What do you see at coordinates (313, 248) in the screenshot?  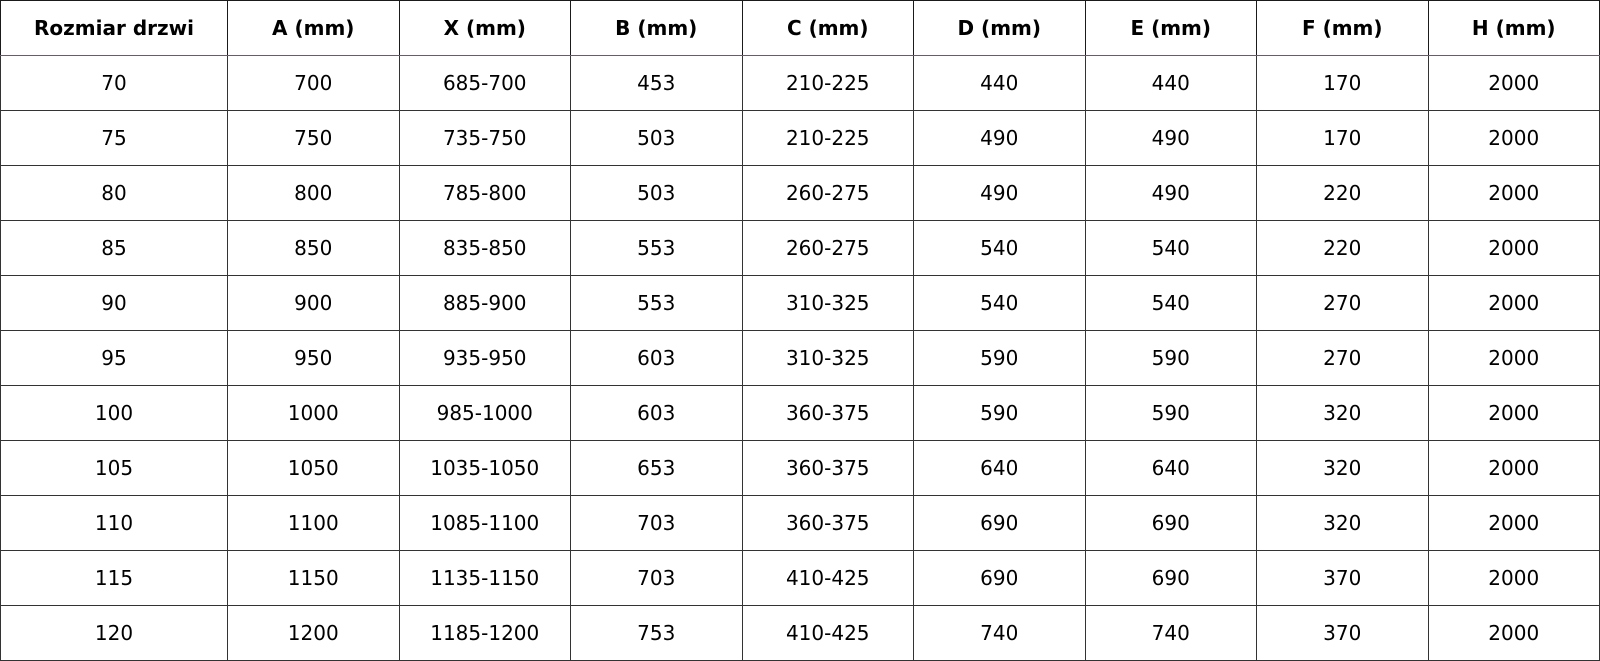 I see `table-cell: 850` at bounding box center [313, 248].